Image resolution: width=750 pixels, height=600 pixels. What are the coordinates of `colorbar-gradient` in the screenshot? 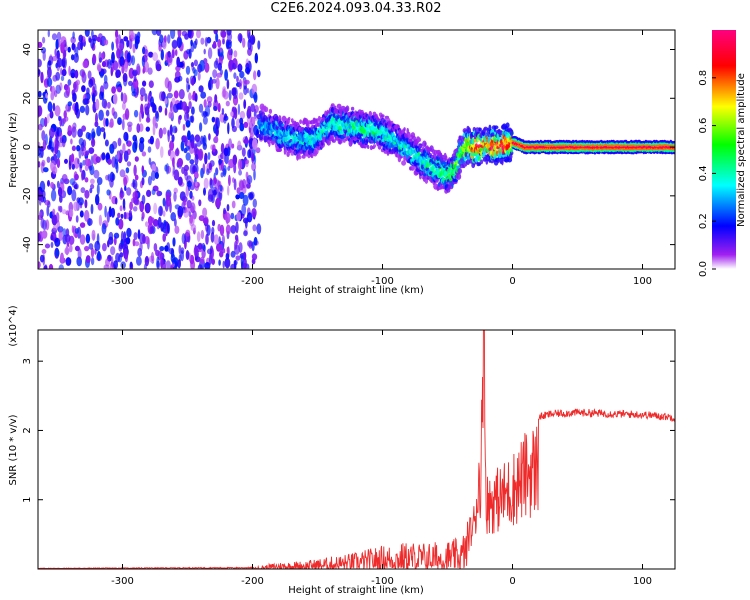 It's located at (724, 149).